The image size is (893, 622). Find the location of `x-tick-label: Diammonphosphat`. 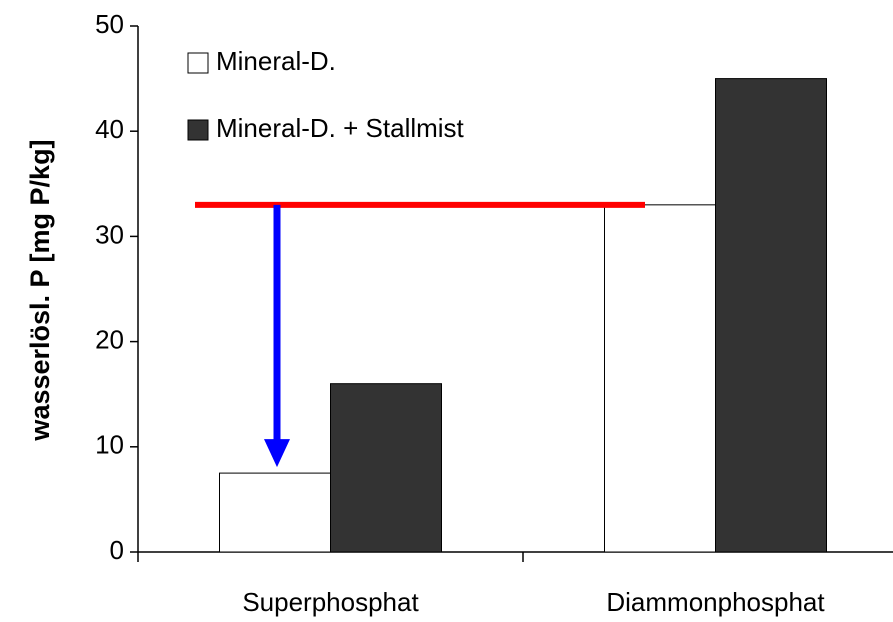

x-tick-label: Diammonphosphat is located at coordinates (715, 602).